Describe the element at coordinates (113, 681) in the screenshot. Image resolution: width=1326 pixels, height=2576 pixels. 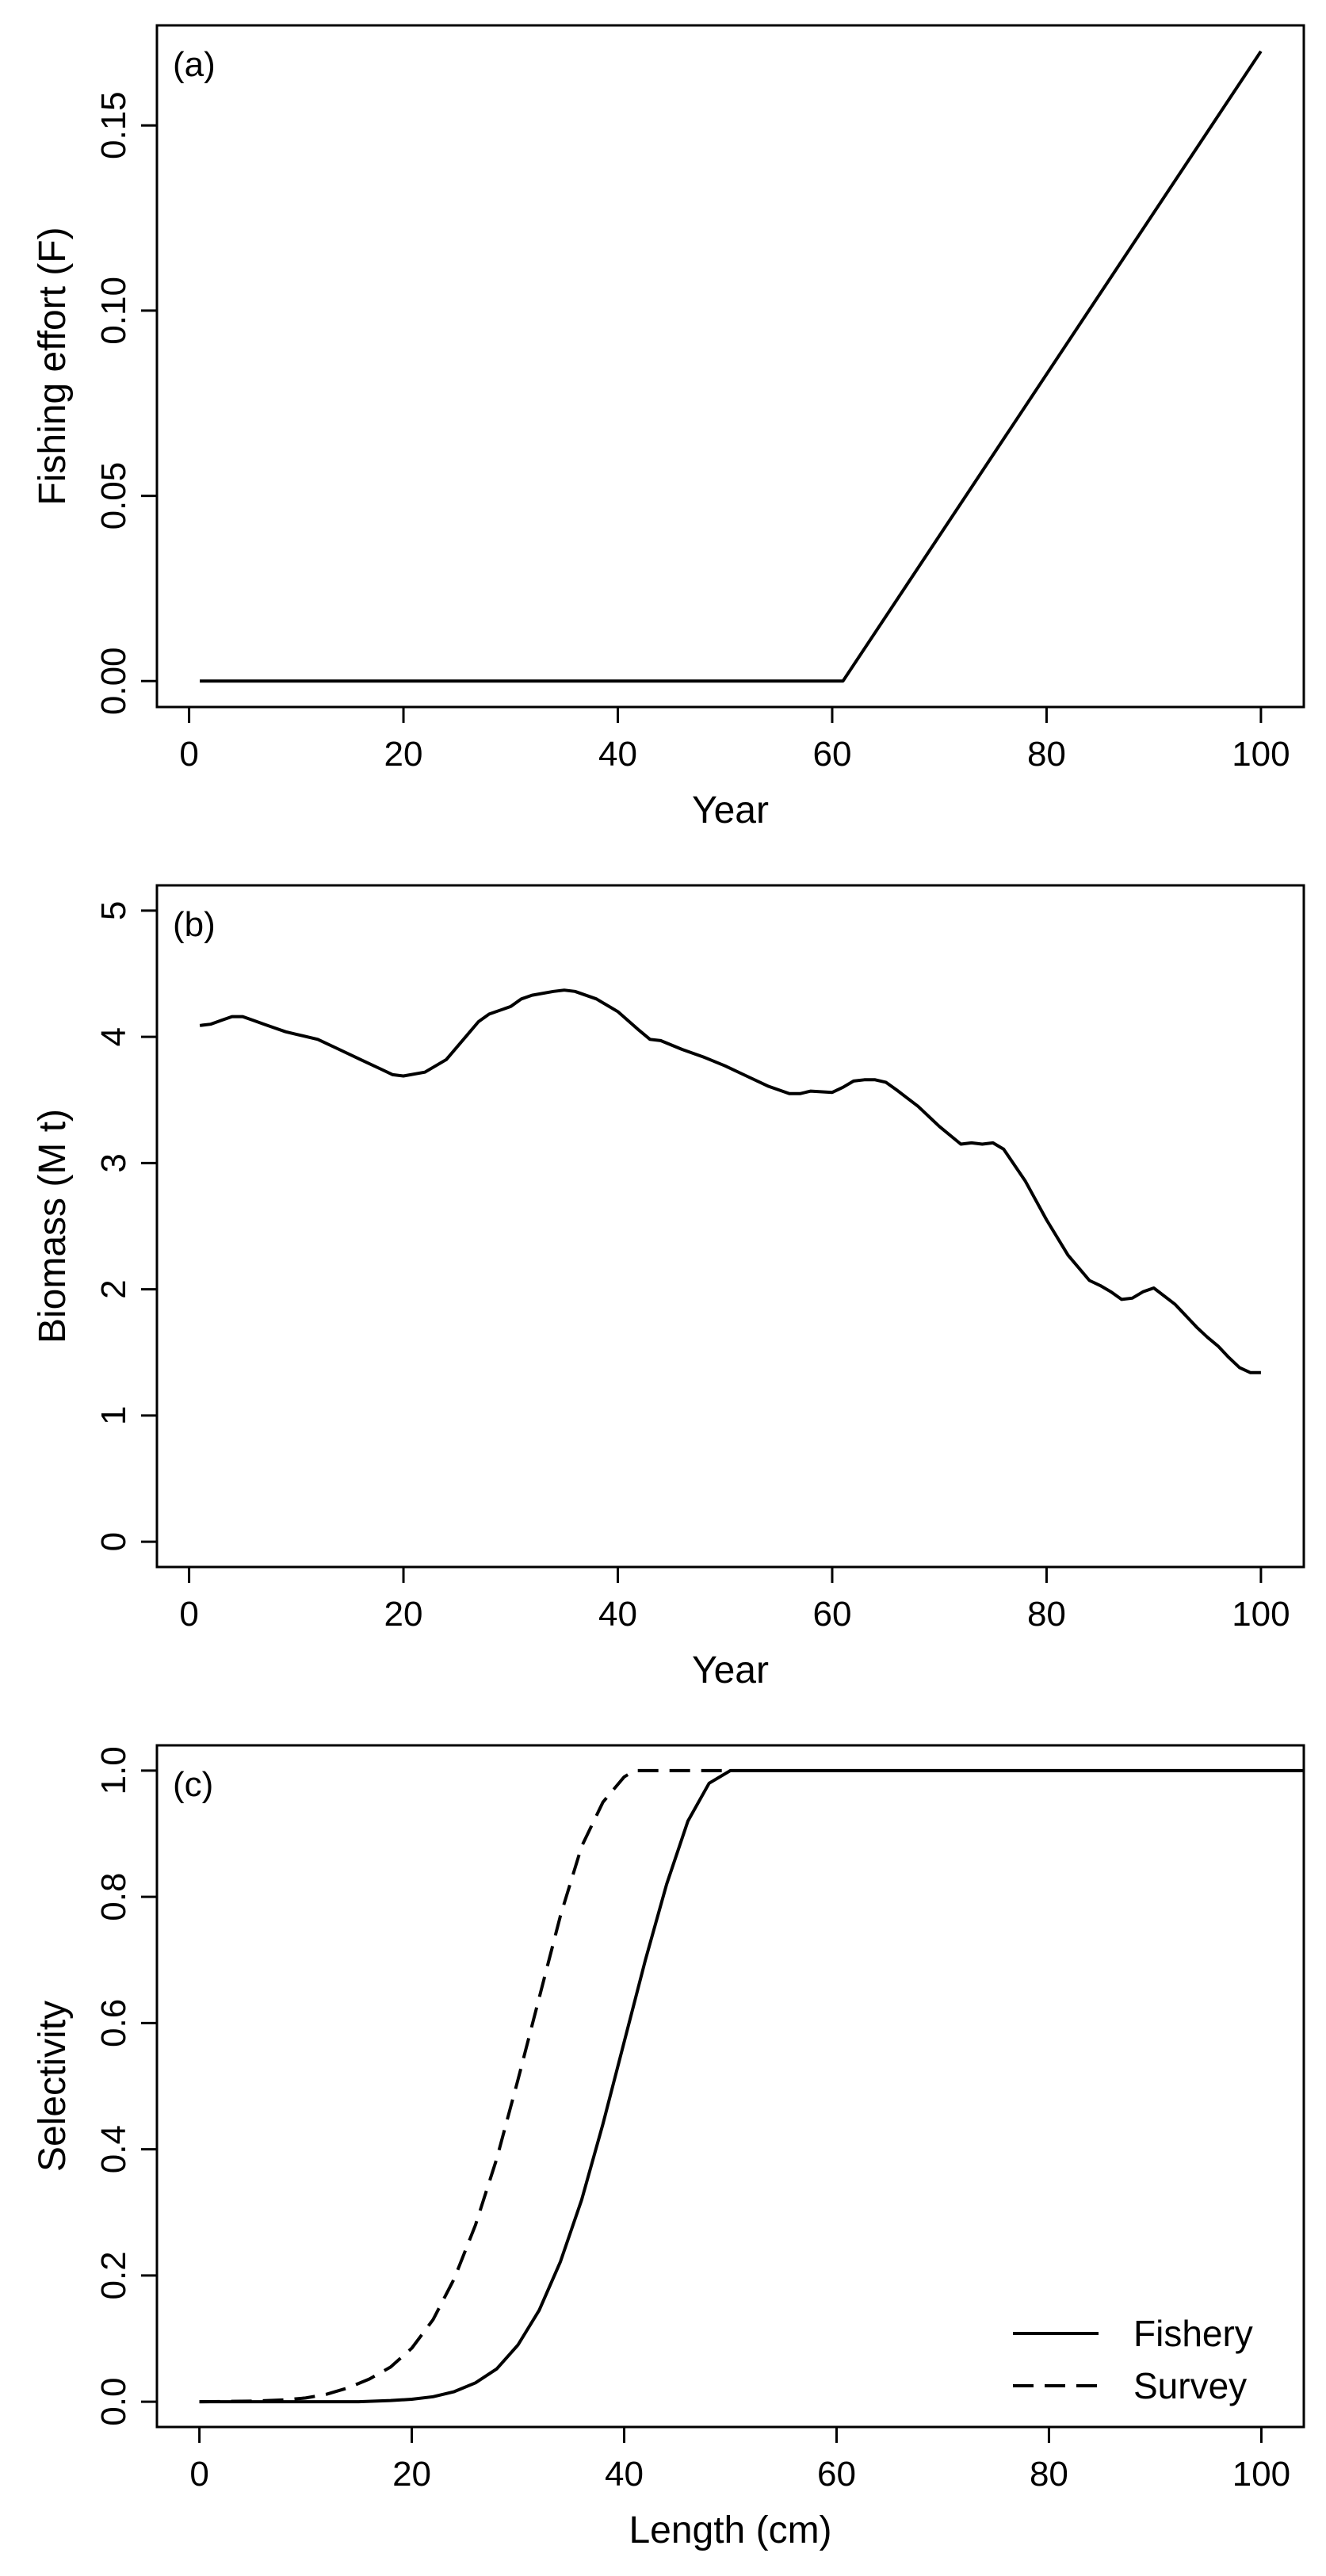
I see `y-tick-label: 0.00` at that location.